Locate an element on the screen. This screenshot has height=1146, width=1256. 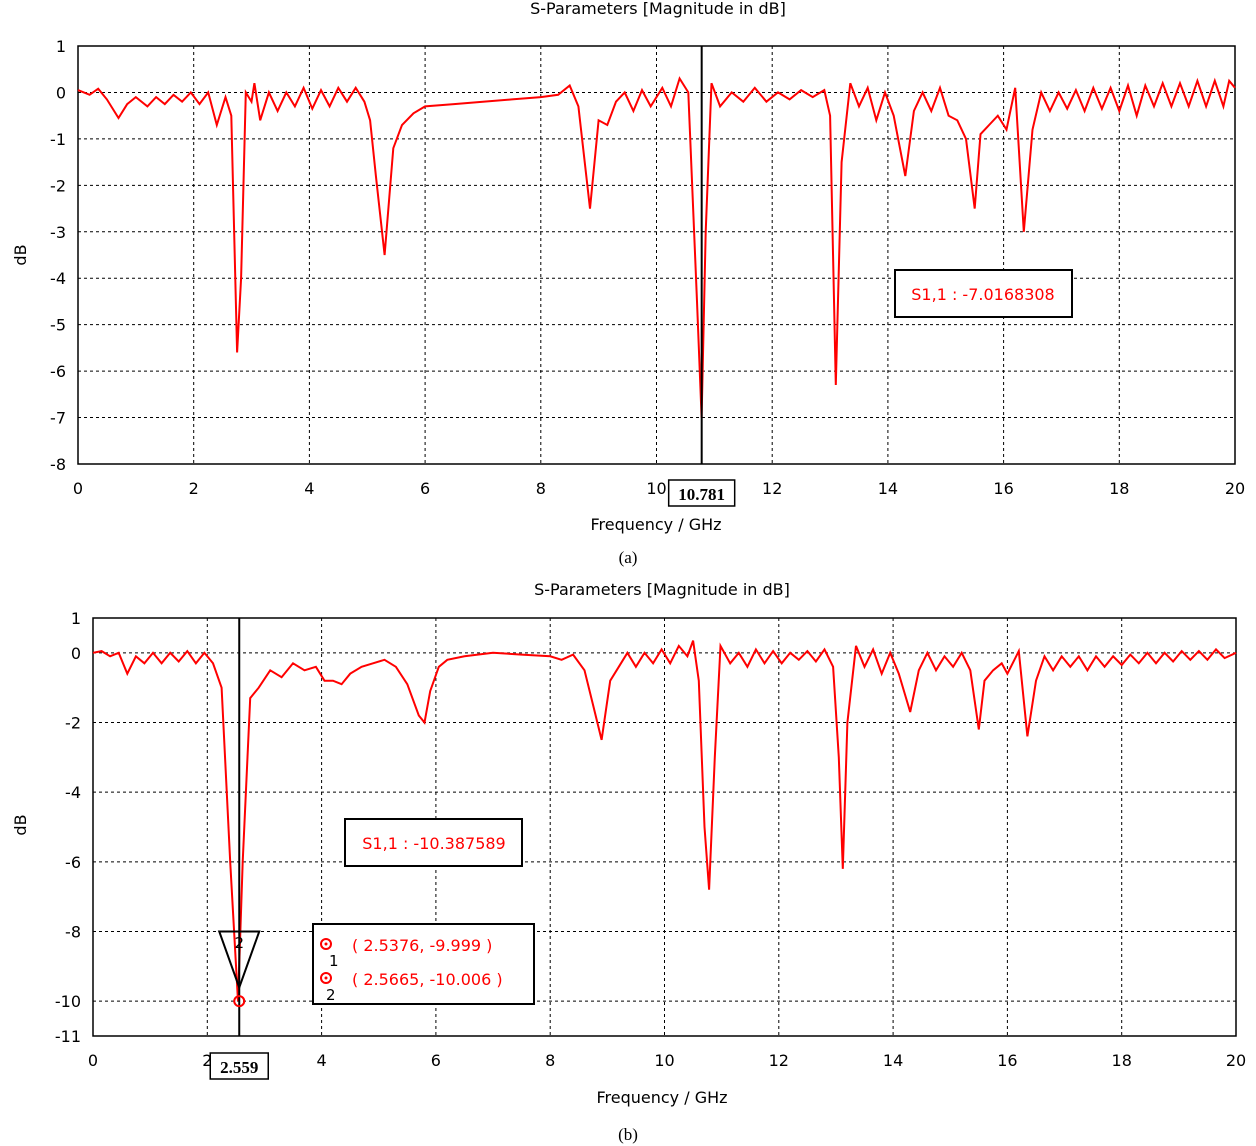
x-axis-label-b: Frequency / GHz is located at coordinates (661, 1097).